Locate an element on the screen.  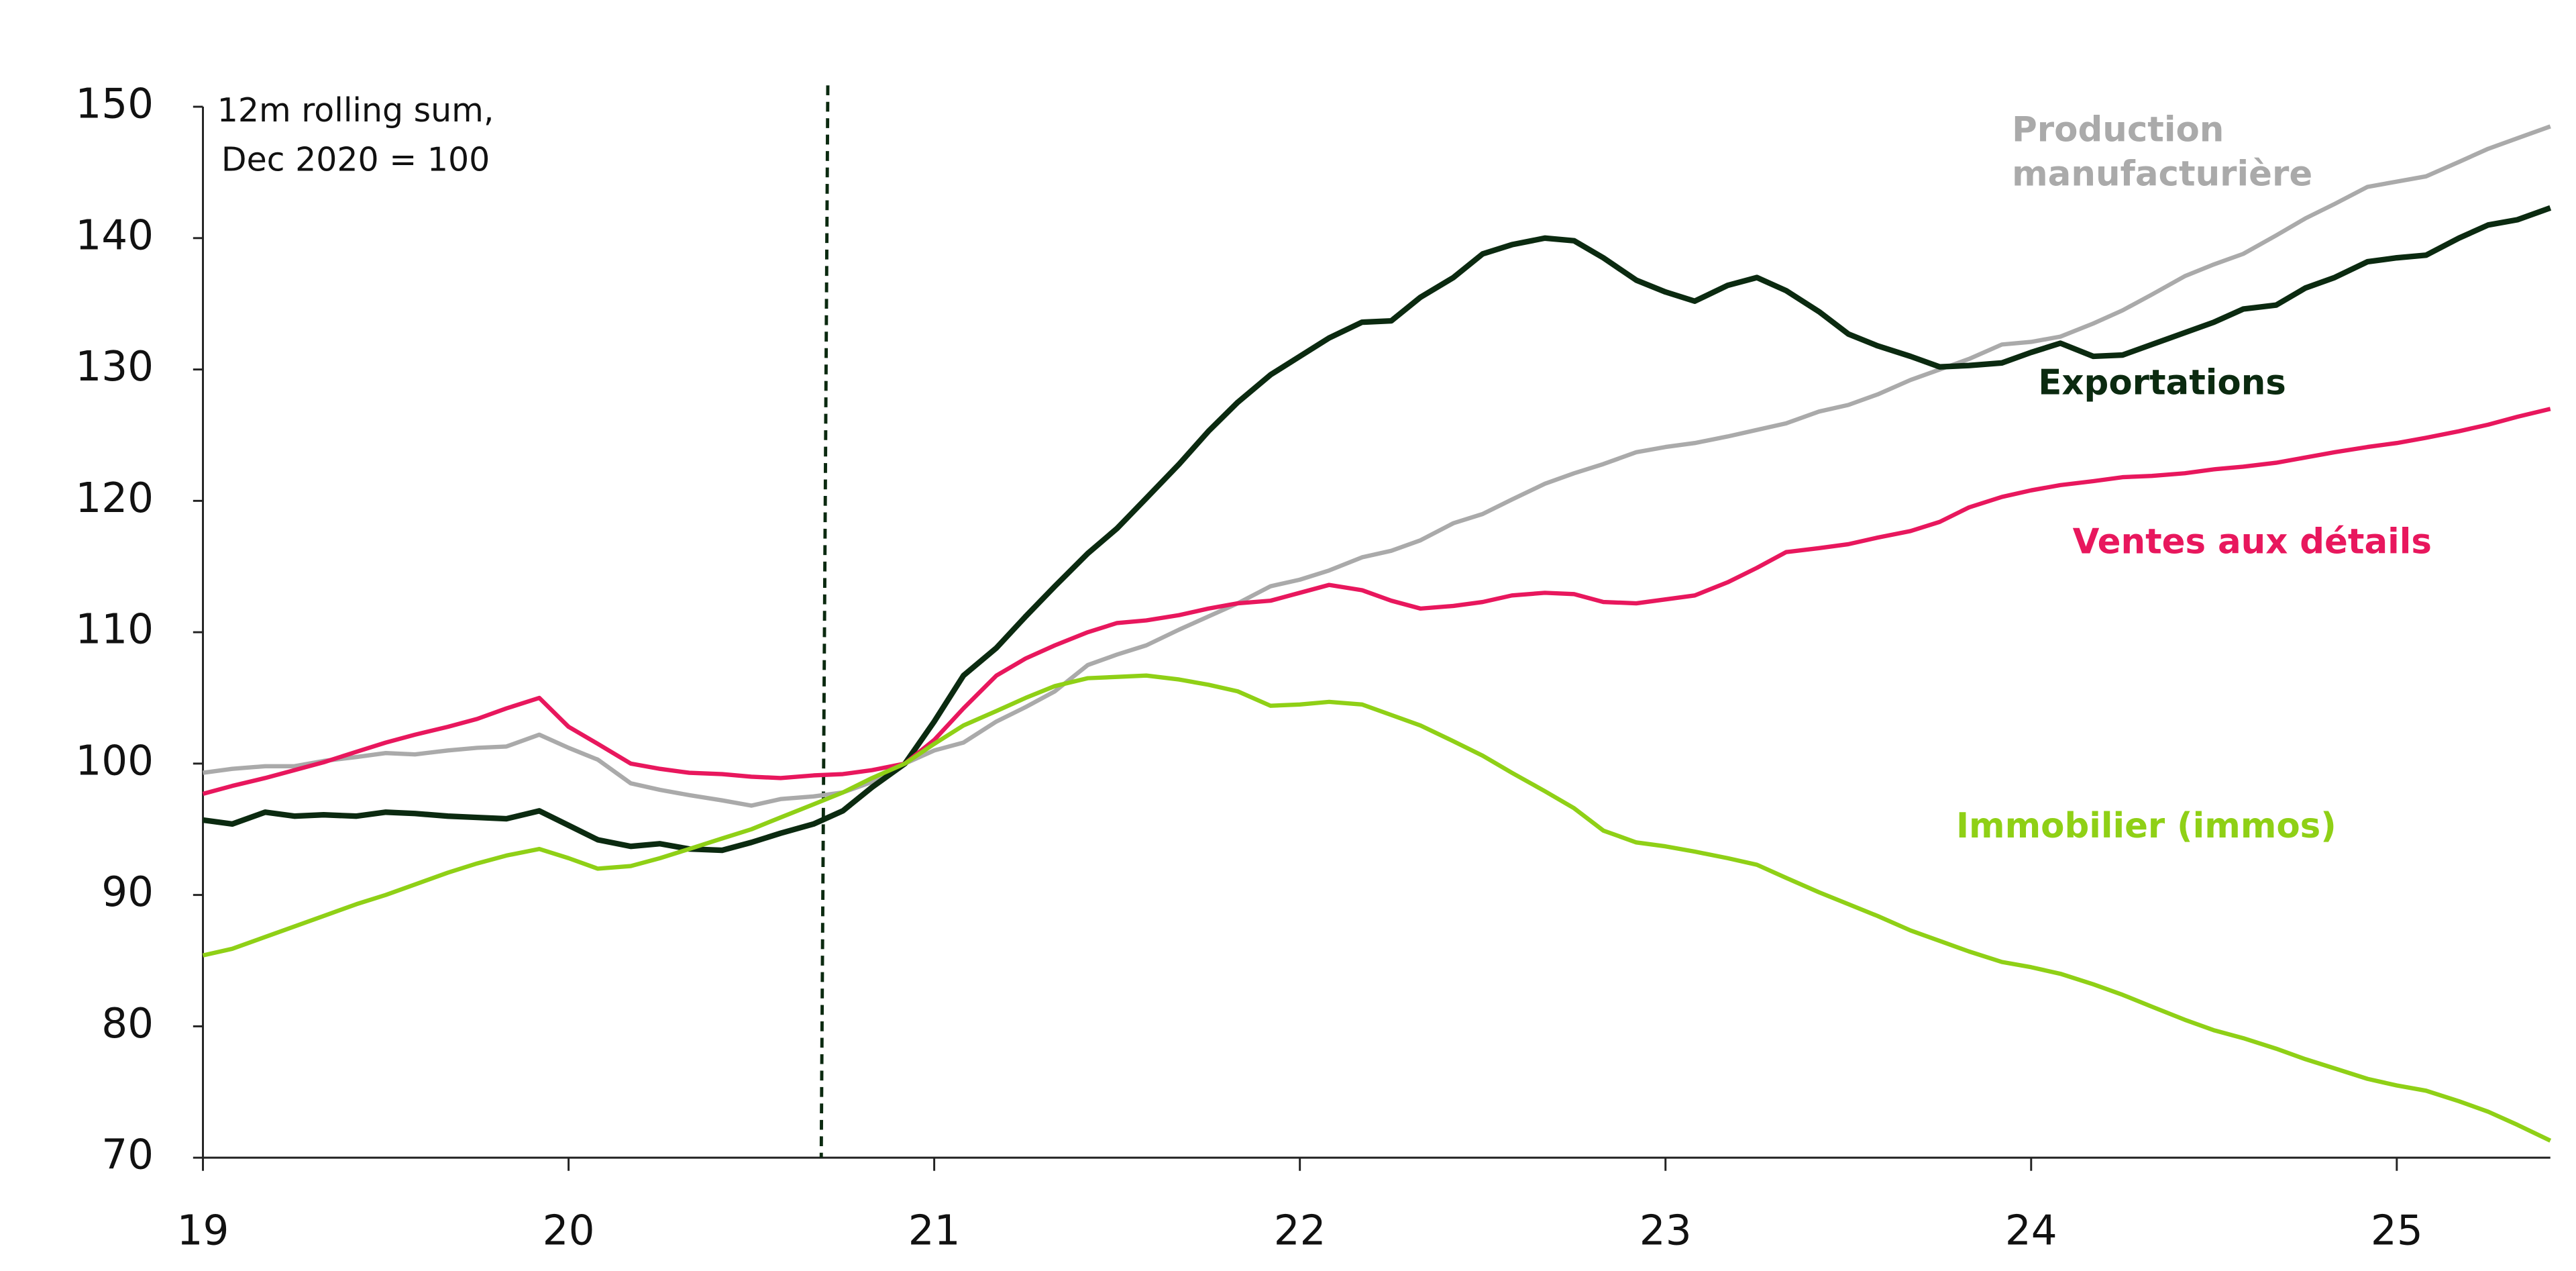
annotation: 12m rolling sum, Dec 2020 = 100 is located at coordinates (355, 134).